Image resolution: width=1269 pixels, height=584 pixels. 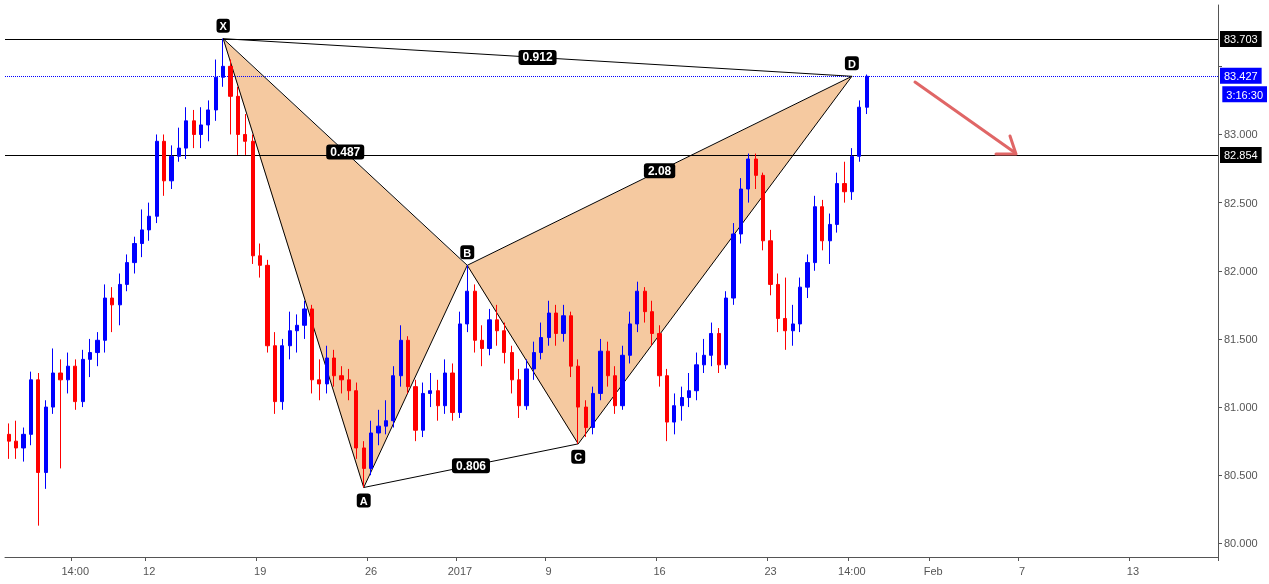 What do you see at coordinates (223, 26) in the screenshot?
I see `data-label: X` at bounding box center [223, 26].